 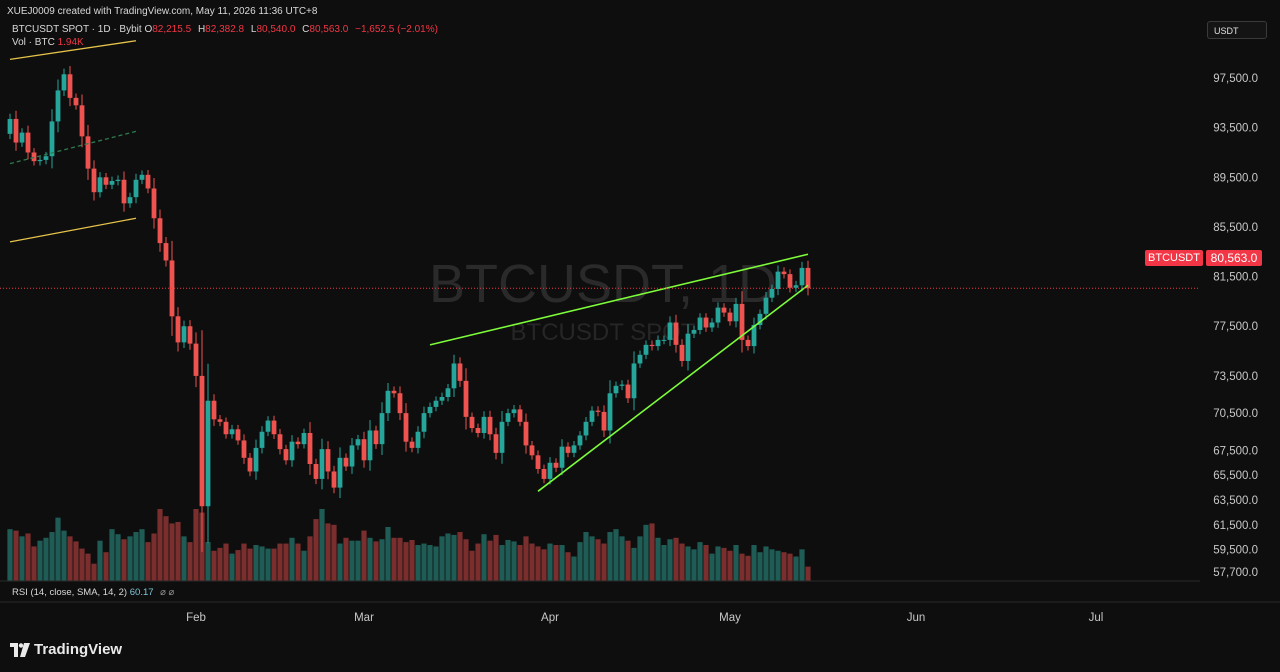 I want to click on tradingview-logo-text: TradingView, so click(x=78, y=649).